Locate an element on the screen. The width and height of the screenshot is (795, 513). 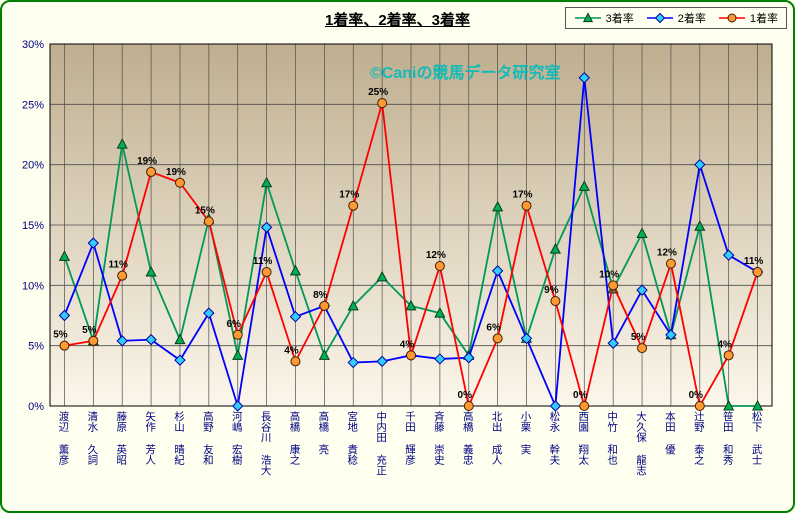
x-axis-label: 中内田 充正 is located at coordinates (381, 443).